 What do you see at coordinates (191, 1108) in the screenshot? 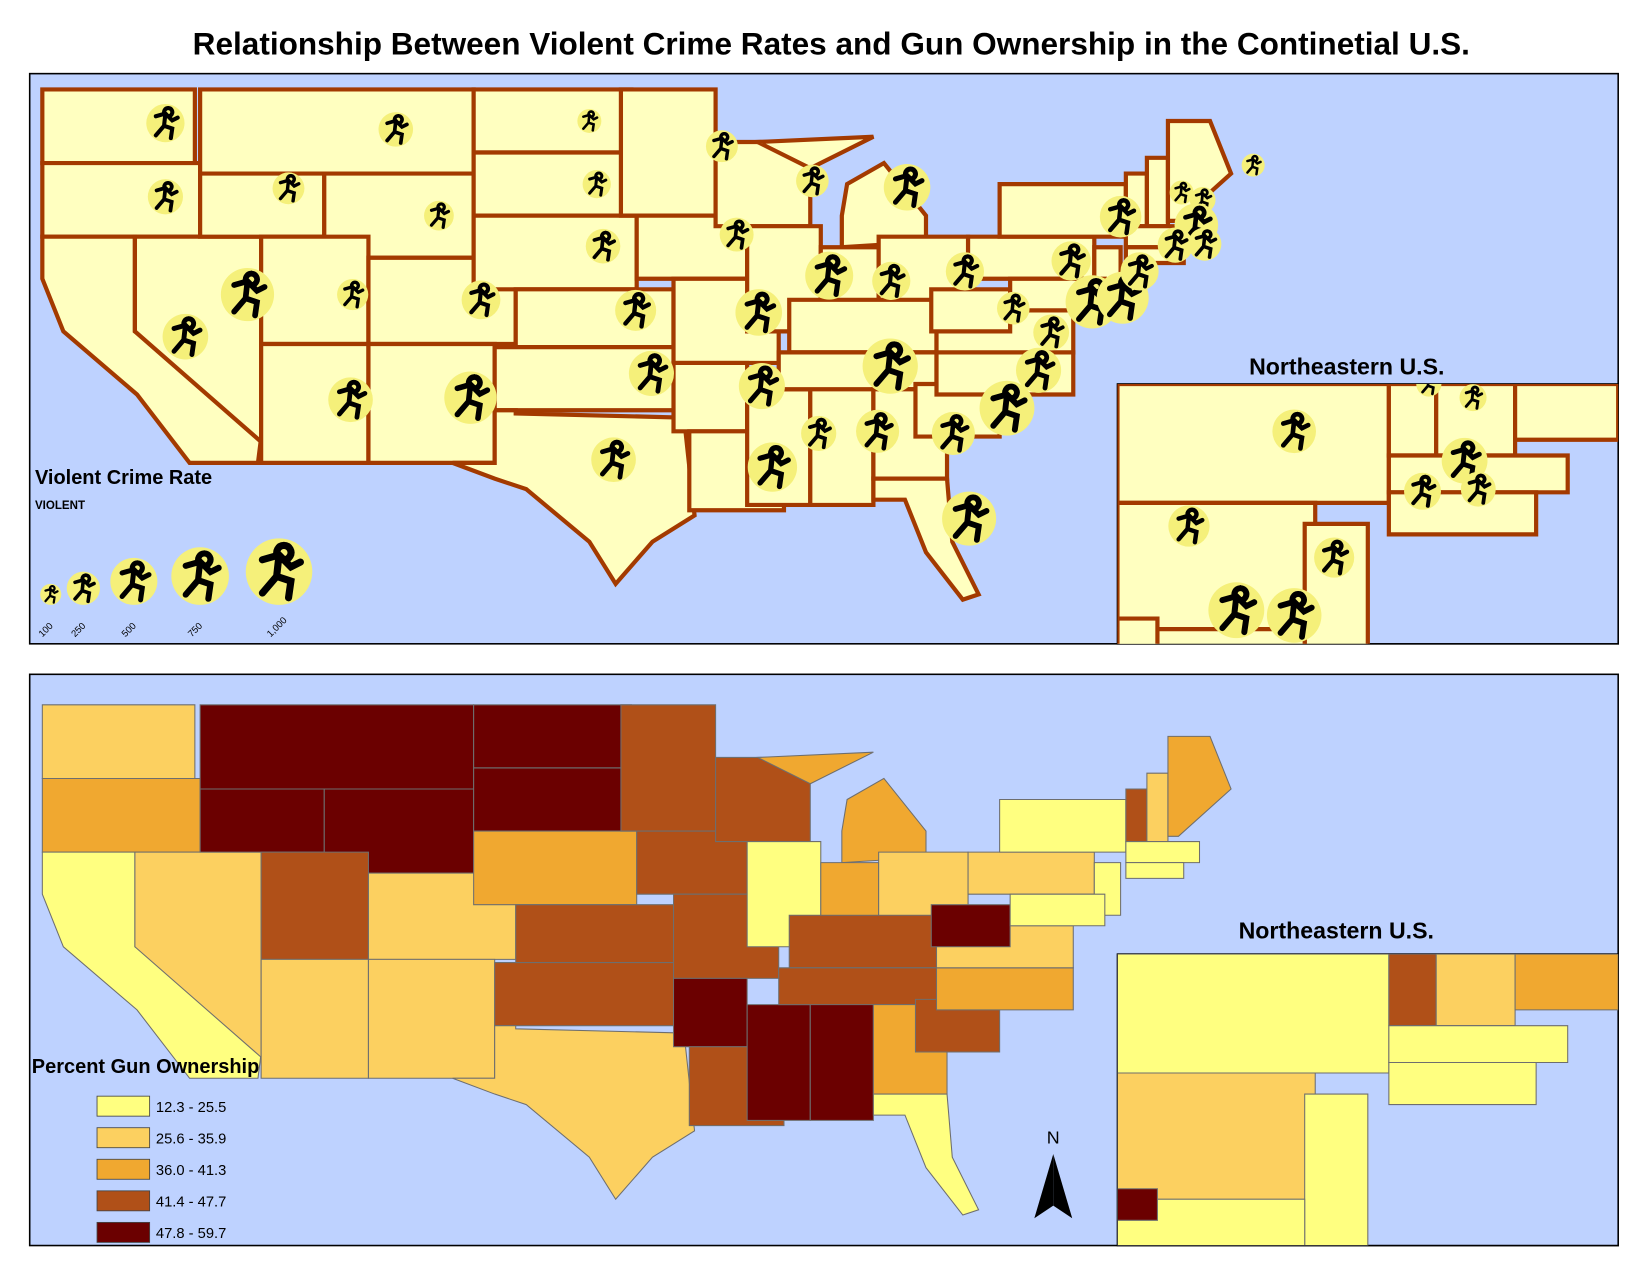
I see `legend-label: 12.3 - 25.5` at bounding box center [191, 1108].